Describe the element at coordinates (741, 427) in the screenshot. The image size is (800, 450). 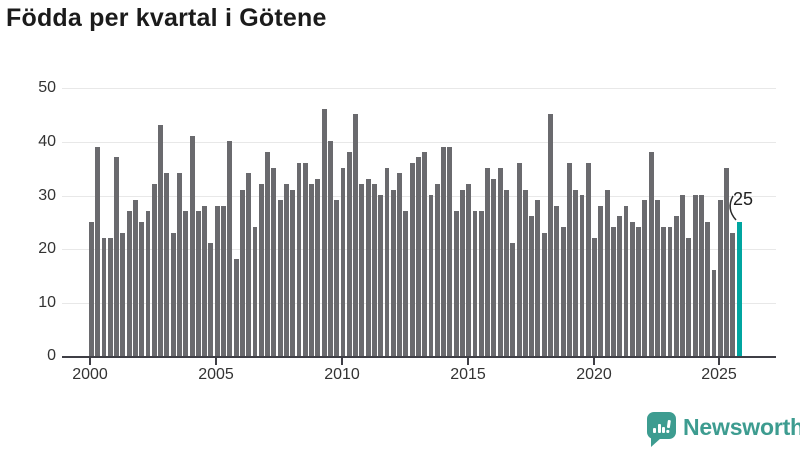
I see `newsworthy-wordmark: Newsworthy` at that location.